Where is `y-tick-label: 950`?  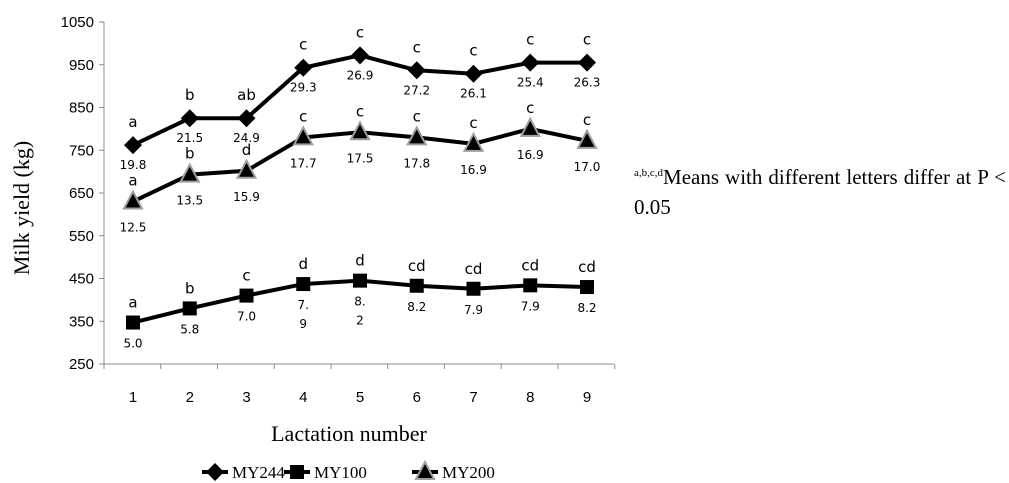
y-tick-label: 950 is located at coordinates (81, 65).